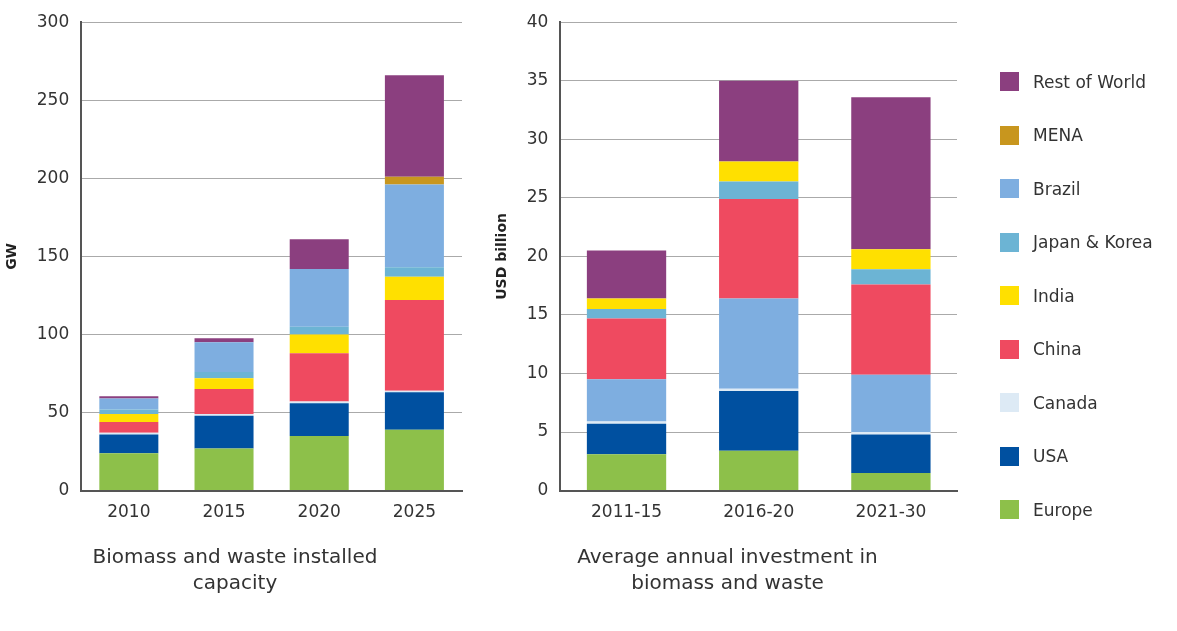 The image size is (1177, 631). I want to click on legend-label: Rest of World, so click(1089, 81).